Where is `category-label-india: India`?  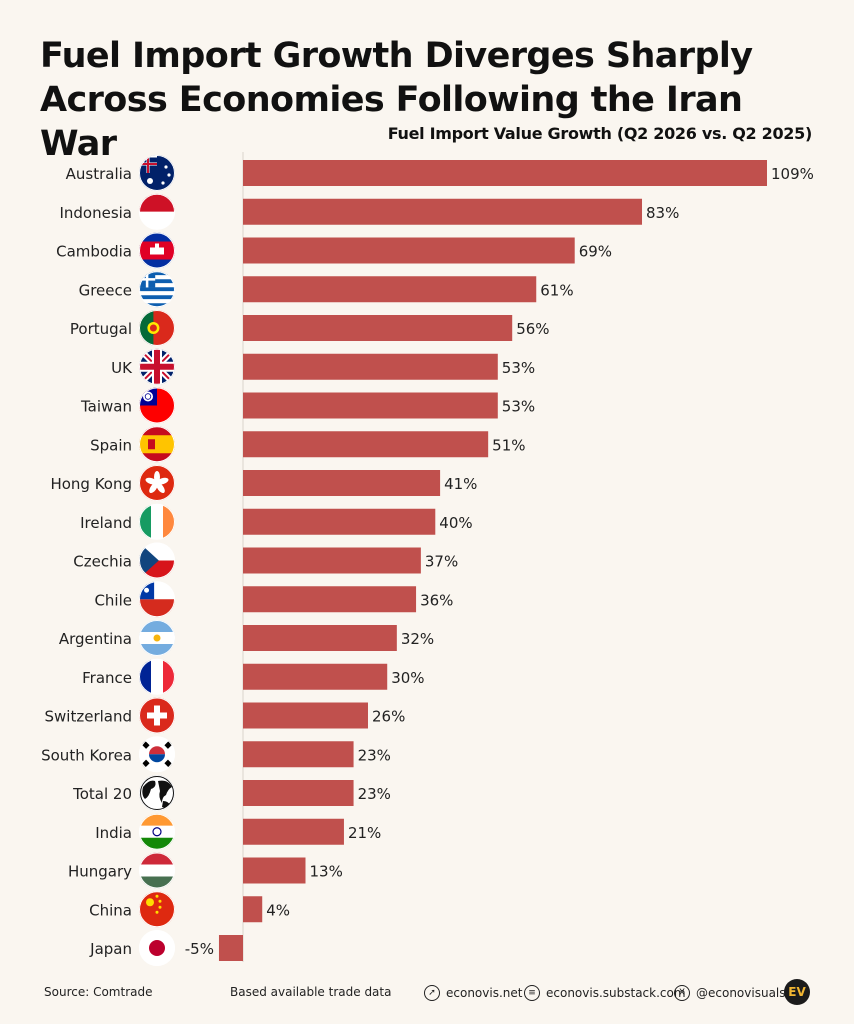 category-label-india: India is located at coordinates (113, 833).